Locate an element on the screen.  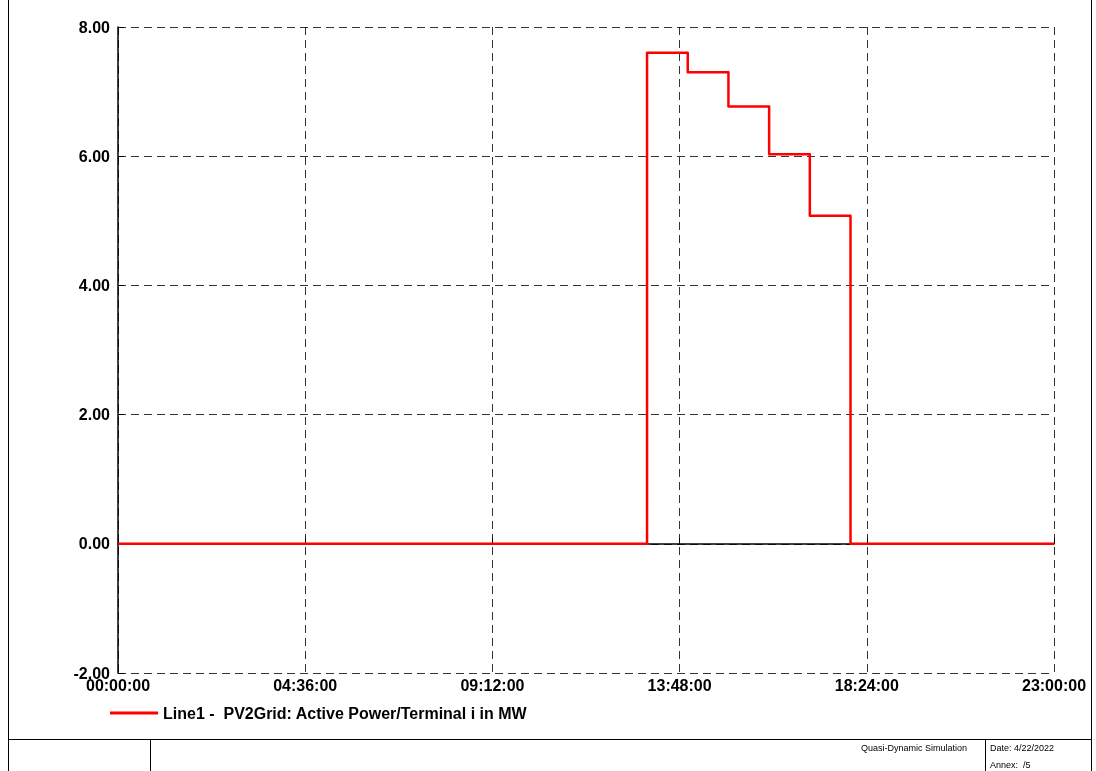
y-tick-label: 8.00 is located at coordinates (94, 27).